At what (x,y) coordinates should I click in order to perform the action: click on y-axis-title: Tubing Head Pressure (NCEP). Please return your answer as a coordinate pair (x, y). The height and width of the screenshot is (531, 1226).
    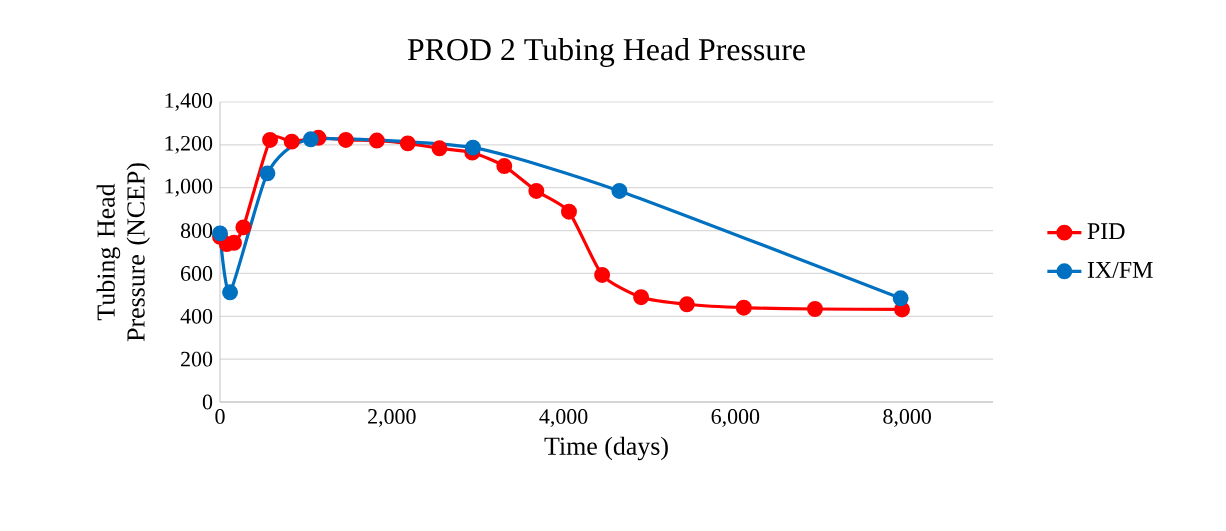
    Looking at the image, I should click on (123, 252).